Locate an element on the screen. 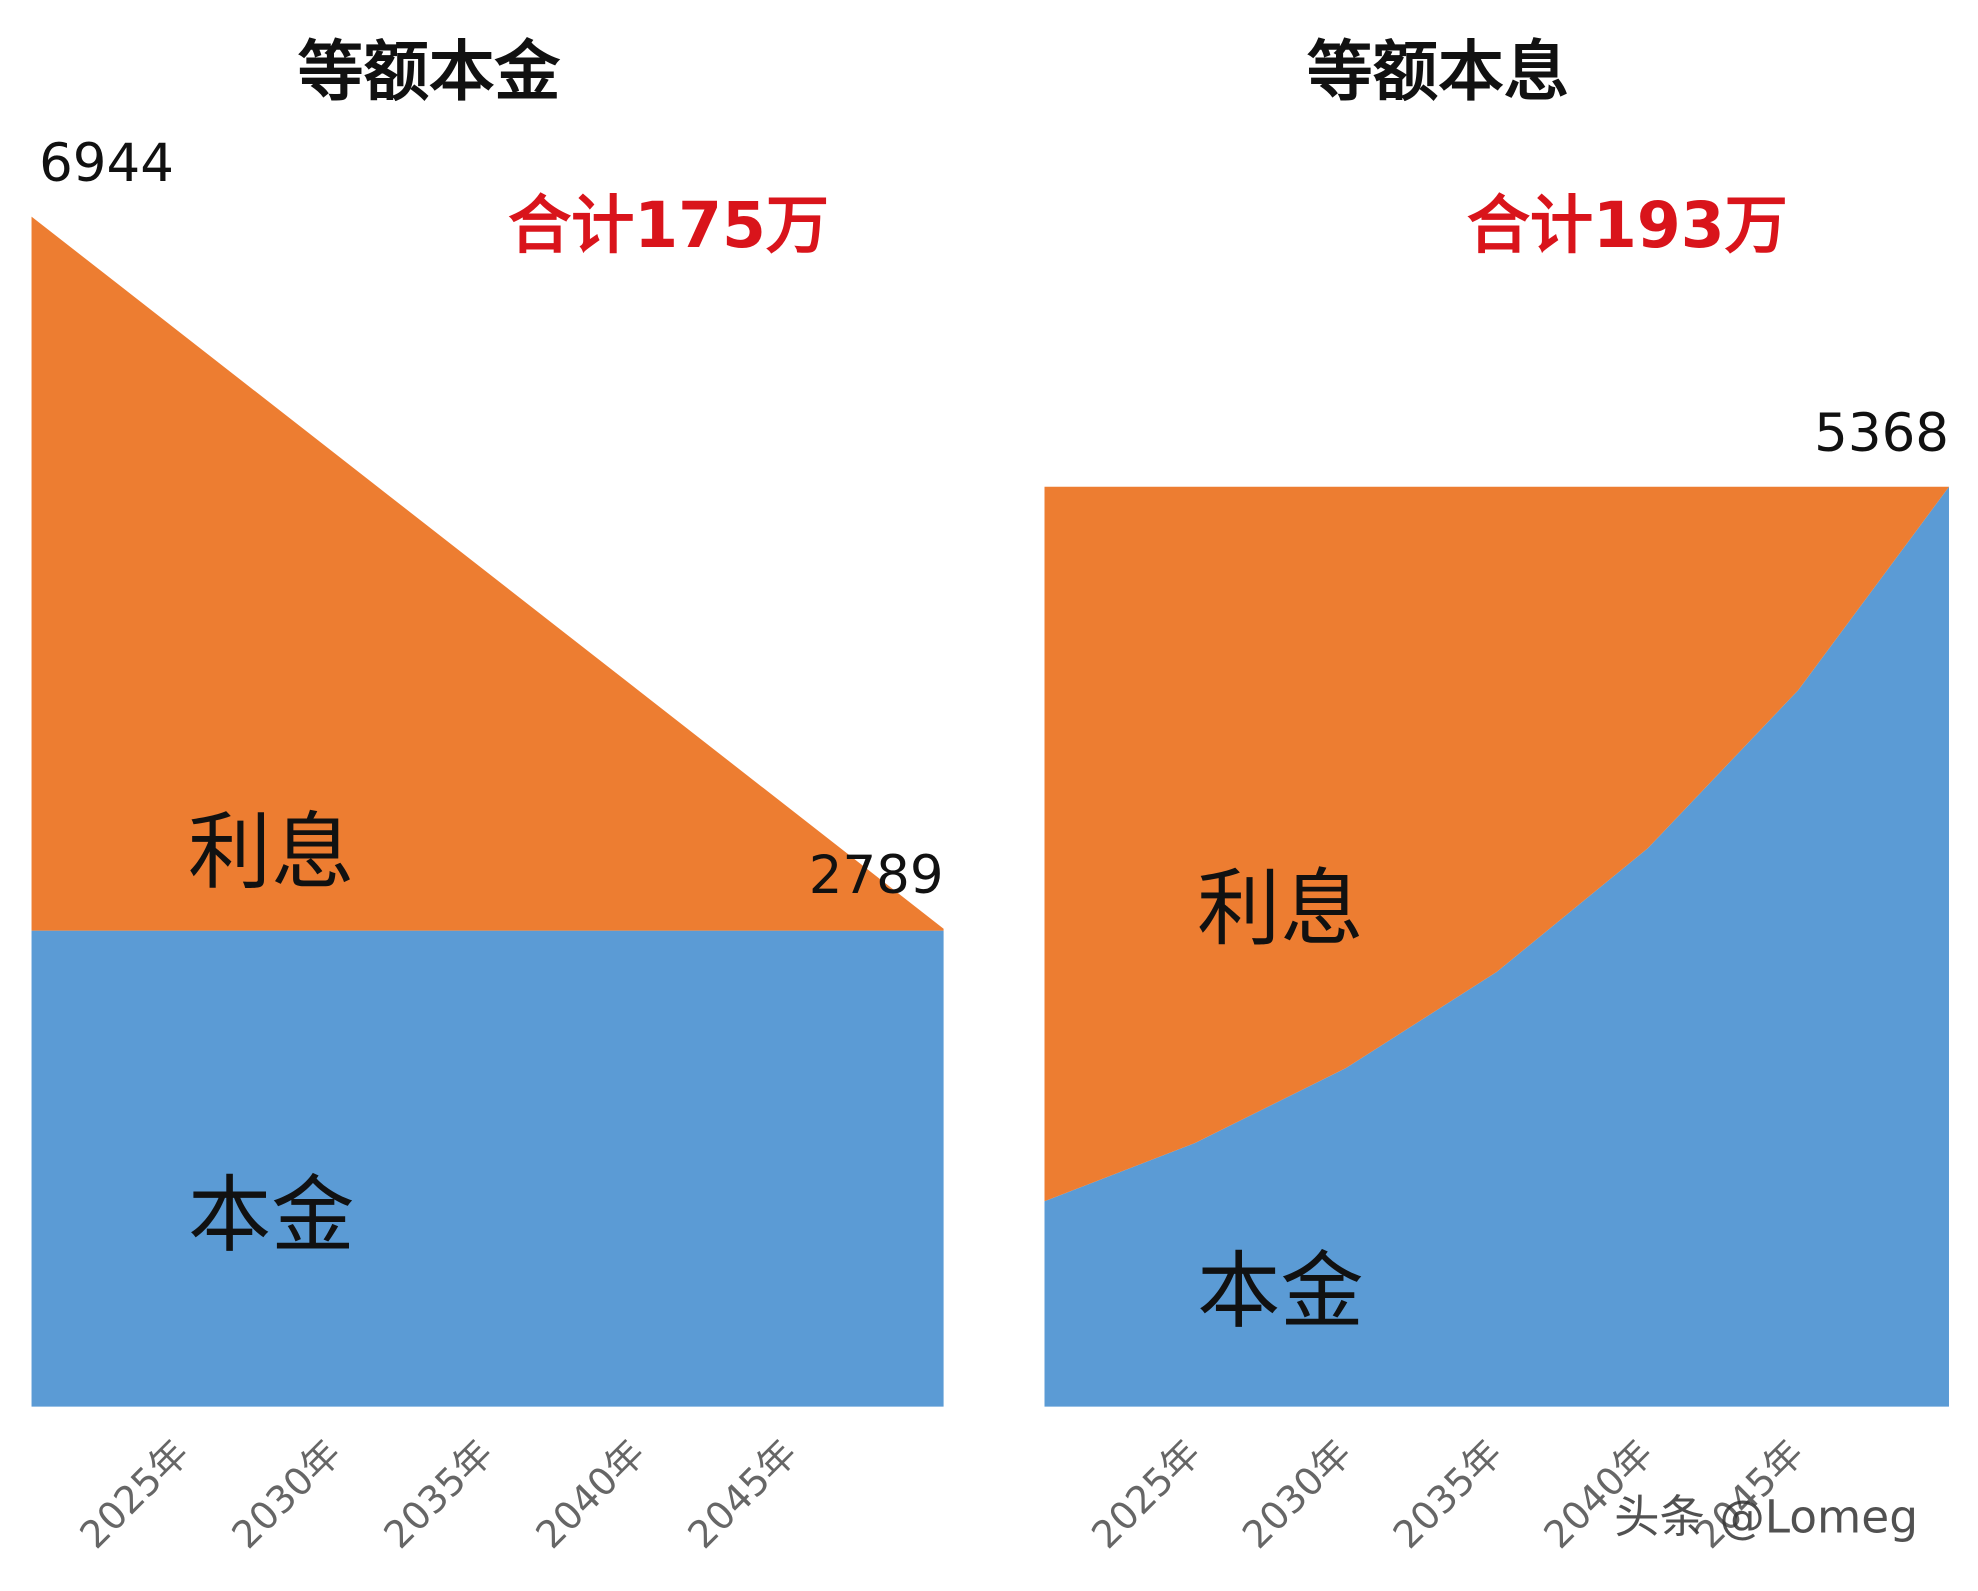  x-tick-label: 2045年 is located at coordinates (742, 1494).